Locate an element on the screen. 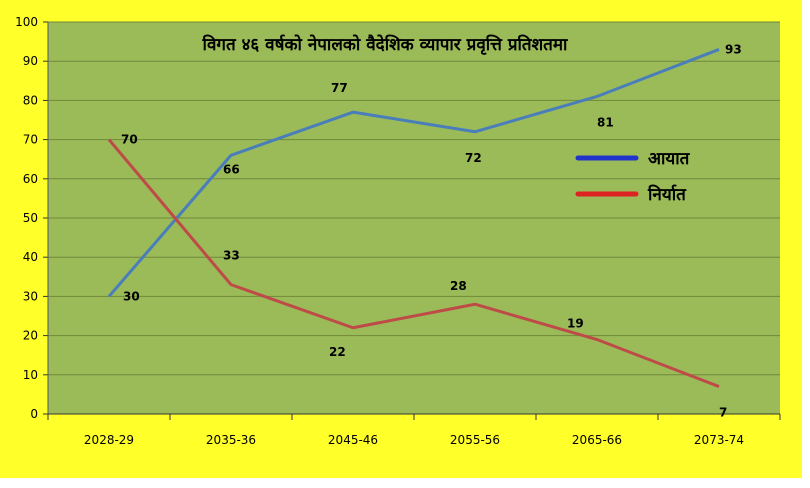  data-label: 72 is located at coordinates (473, 158).